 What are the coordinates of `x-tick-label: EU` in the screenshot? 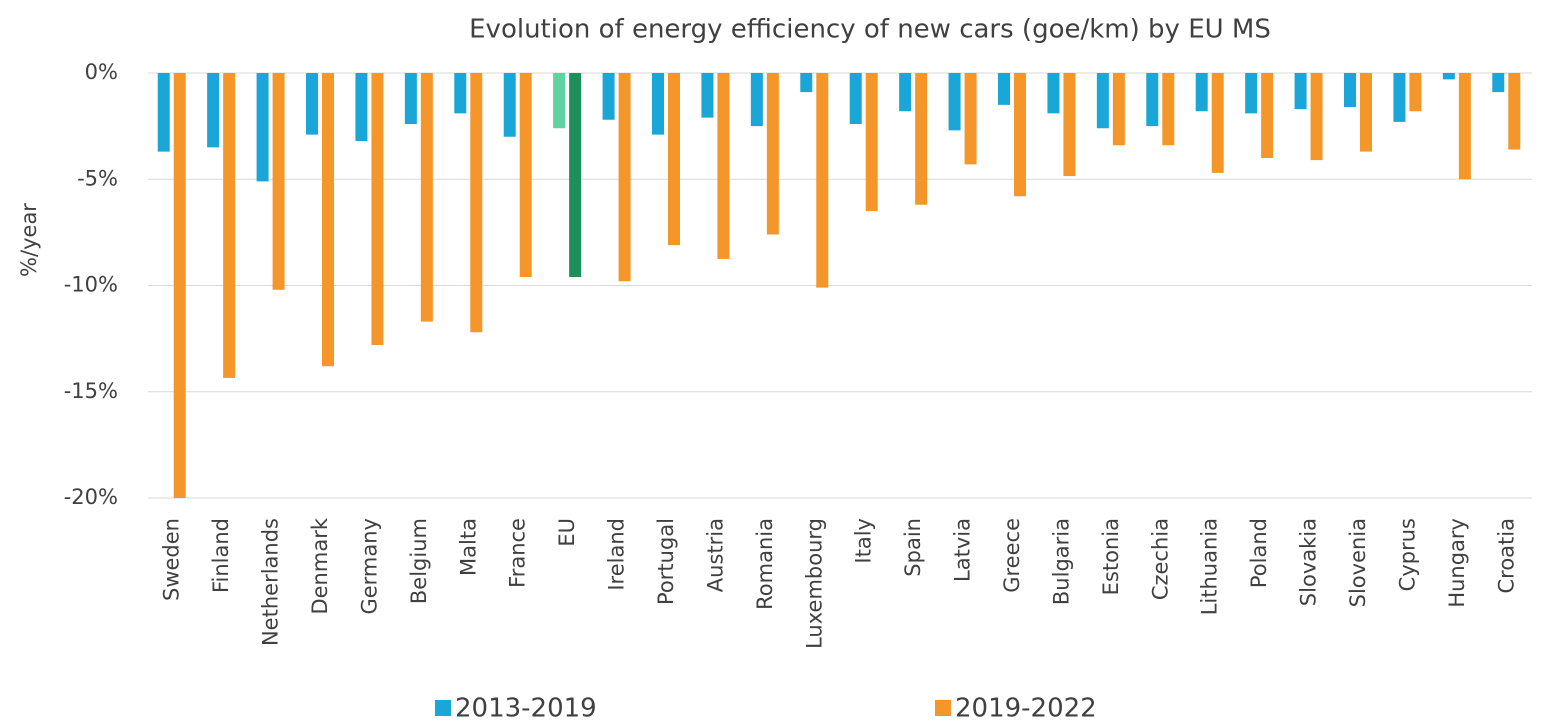 It's located at (567, 532).